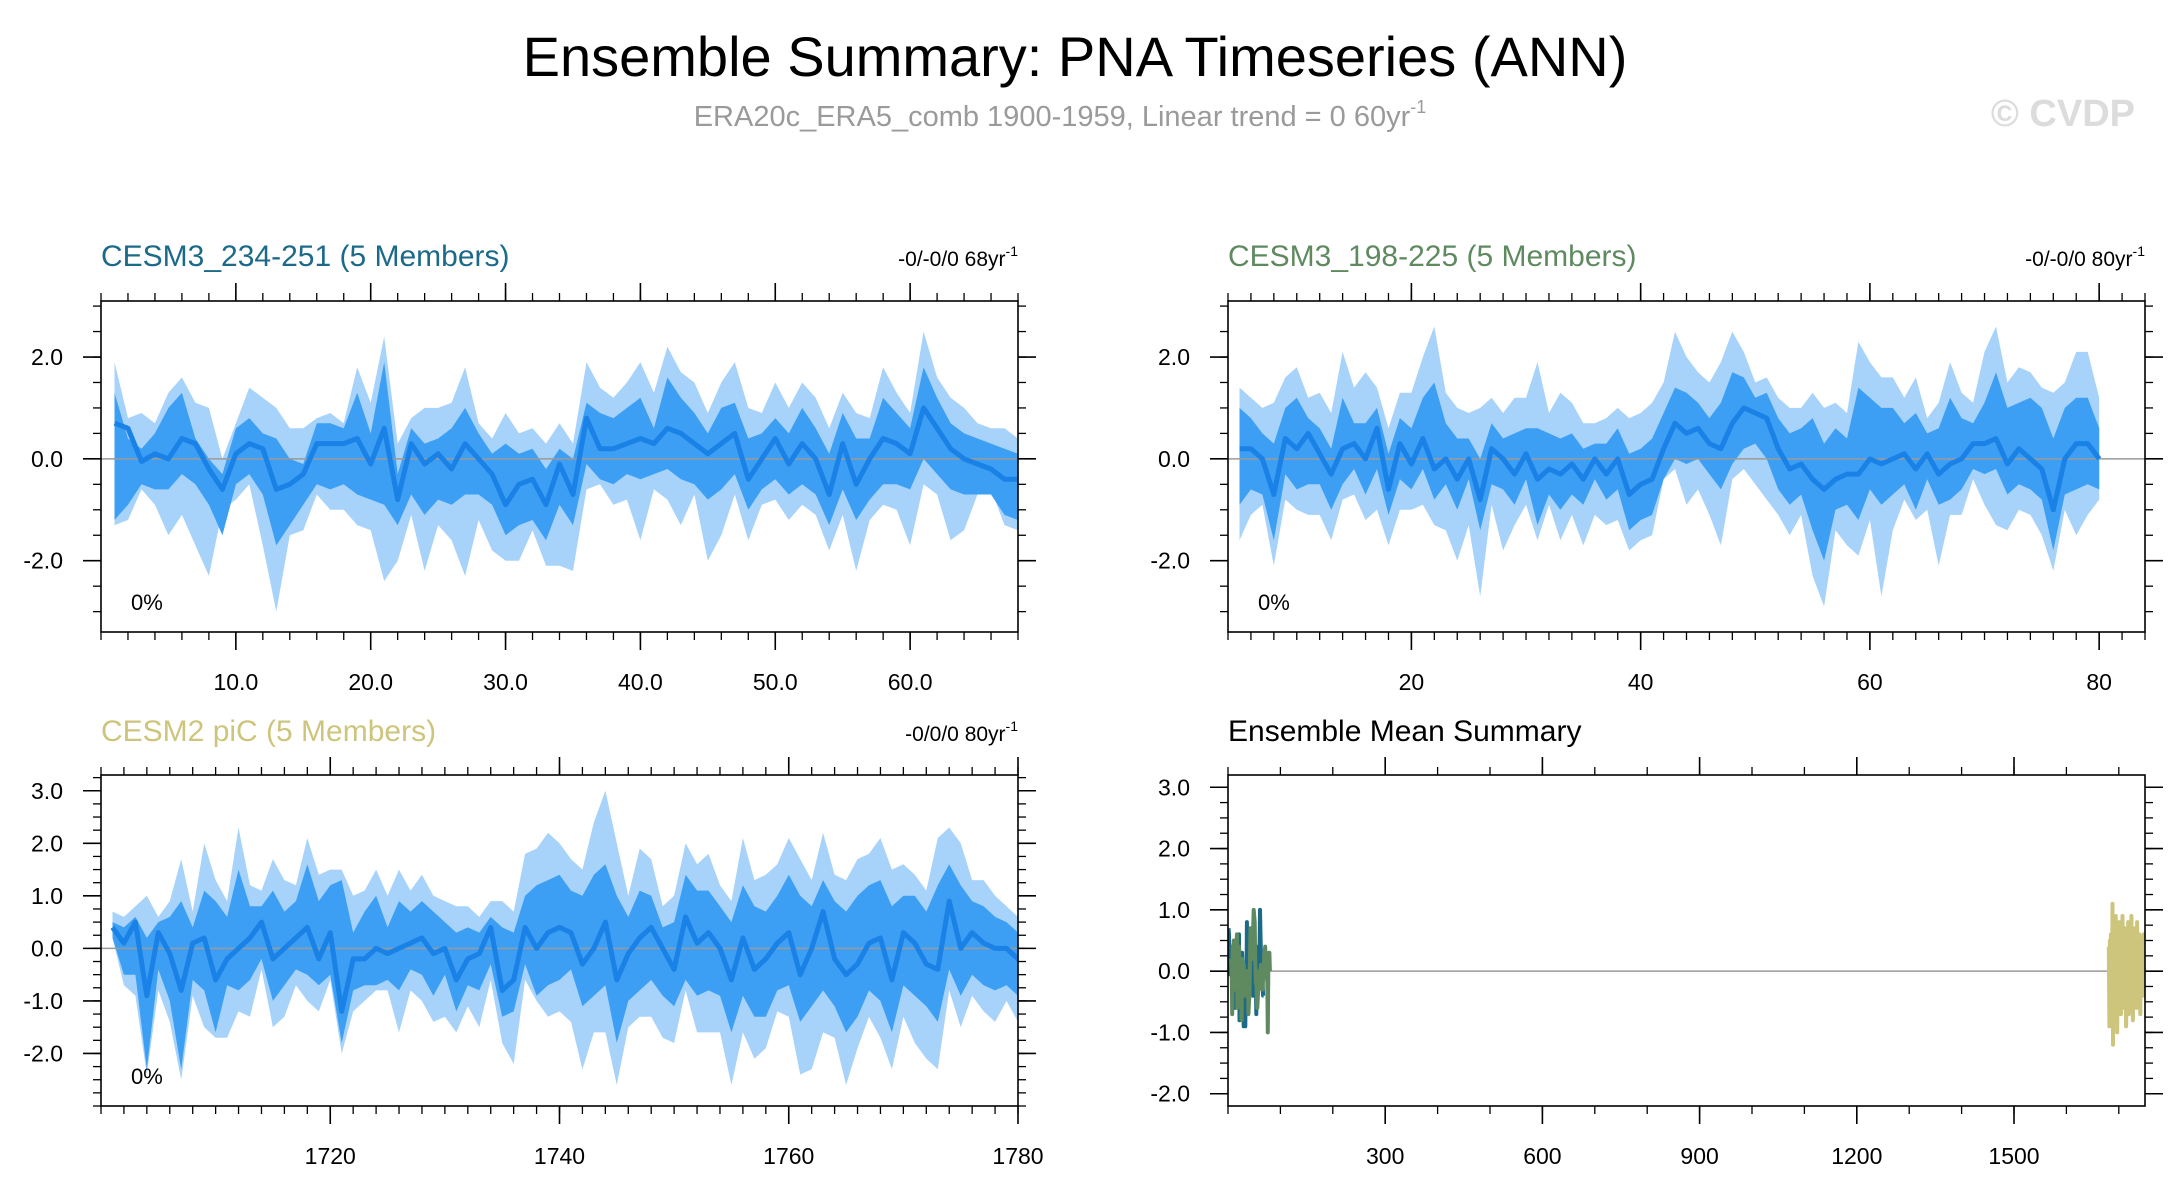 Image resolution: width=2183 pixels, height=1196 pixels. What do you see at coordinates (1017, 1156) in the screenshot?
I see `x-tick-label: 1780` at bounding box center [1017, 1156].